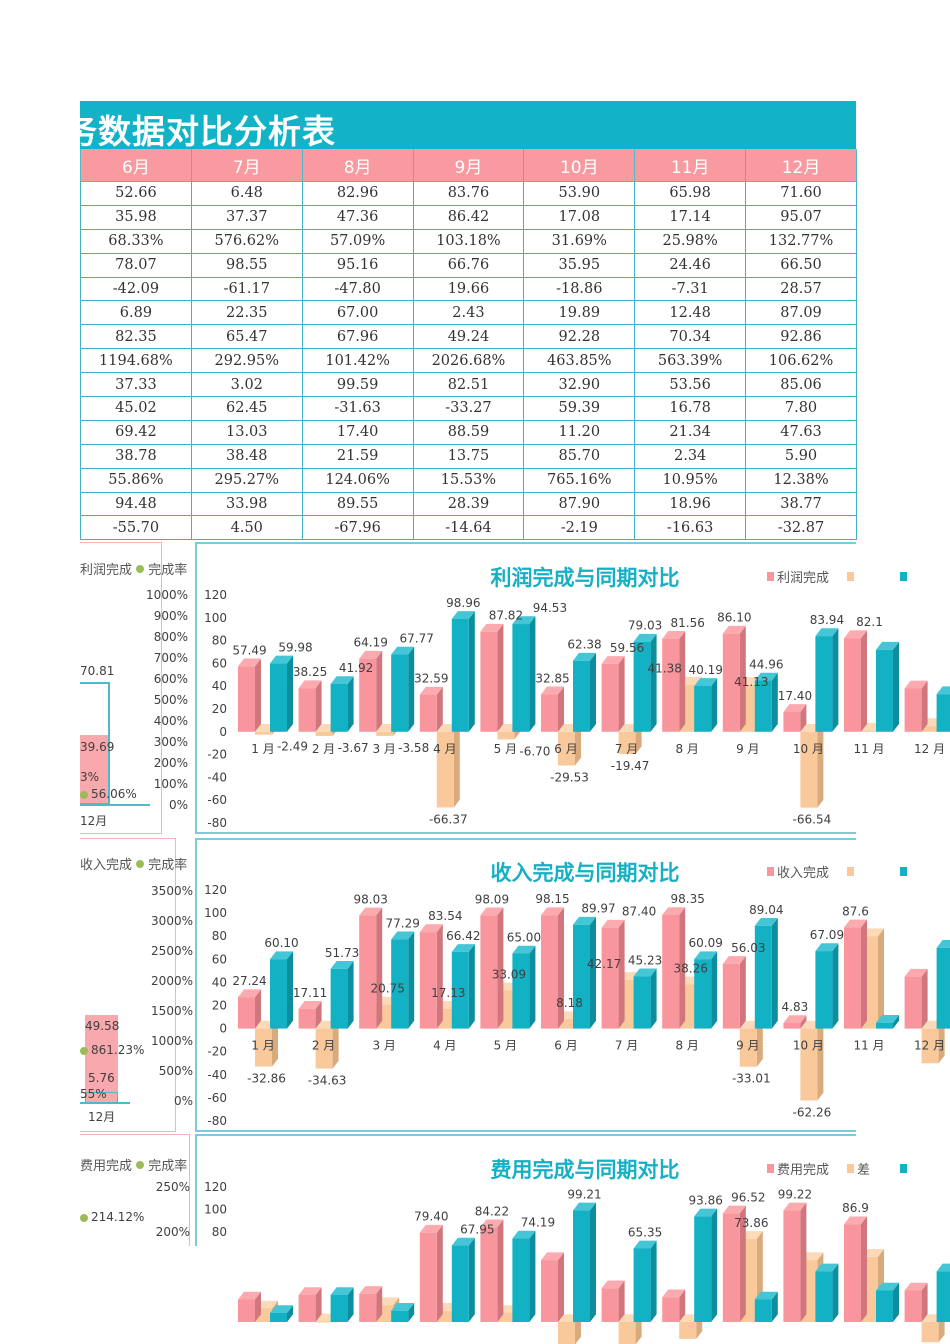 The image size is (950, 1344). Describe the element at coordinates (579, 165) in the screenshot. I see `column-header: 10月` at that location.